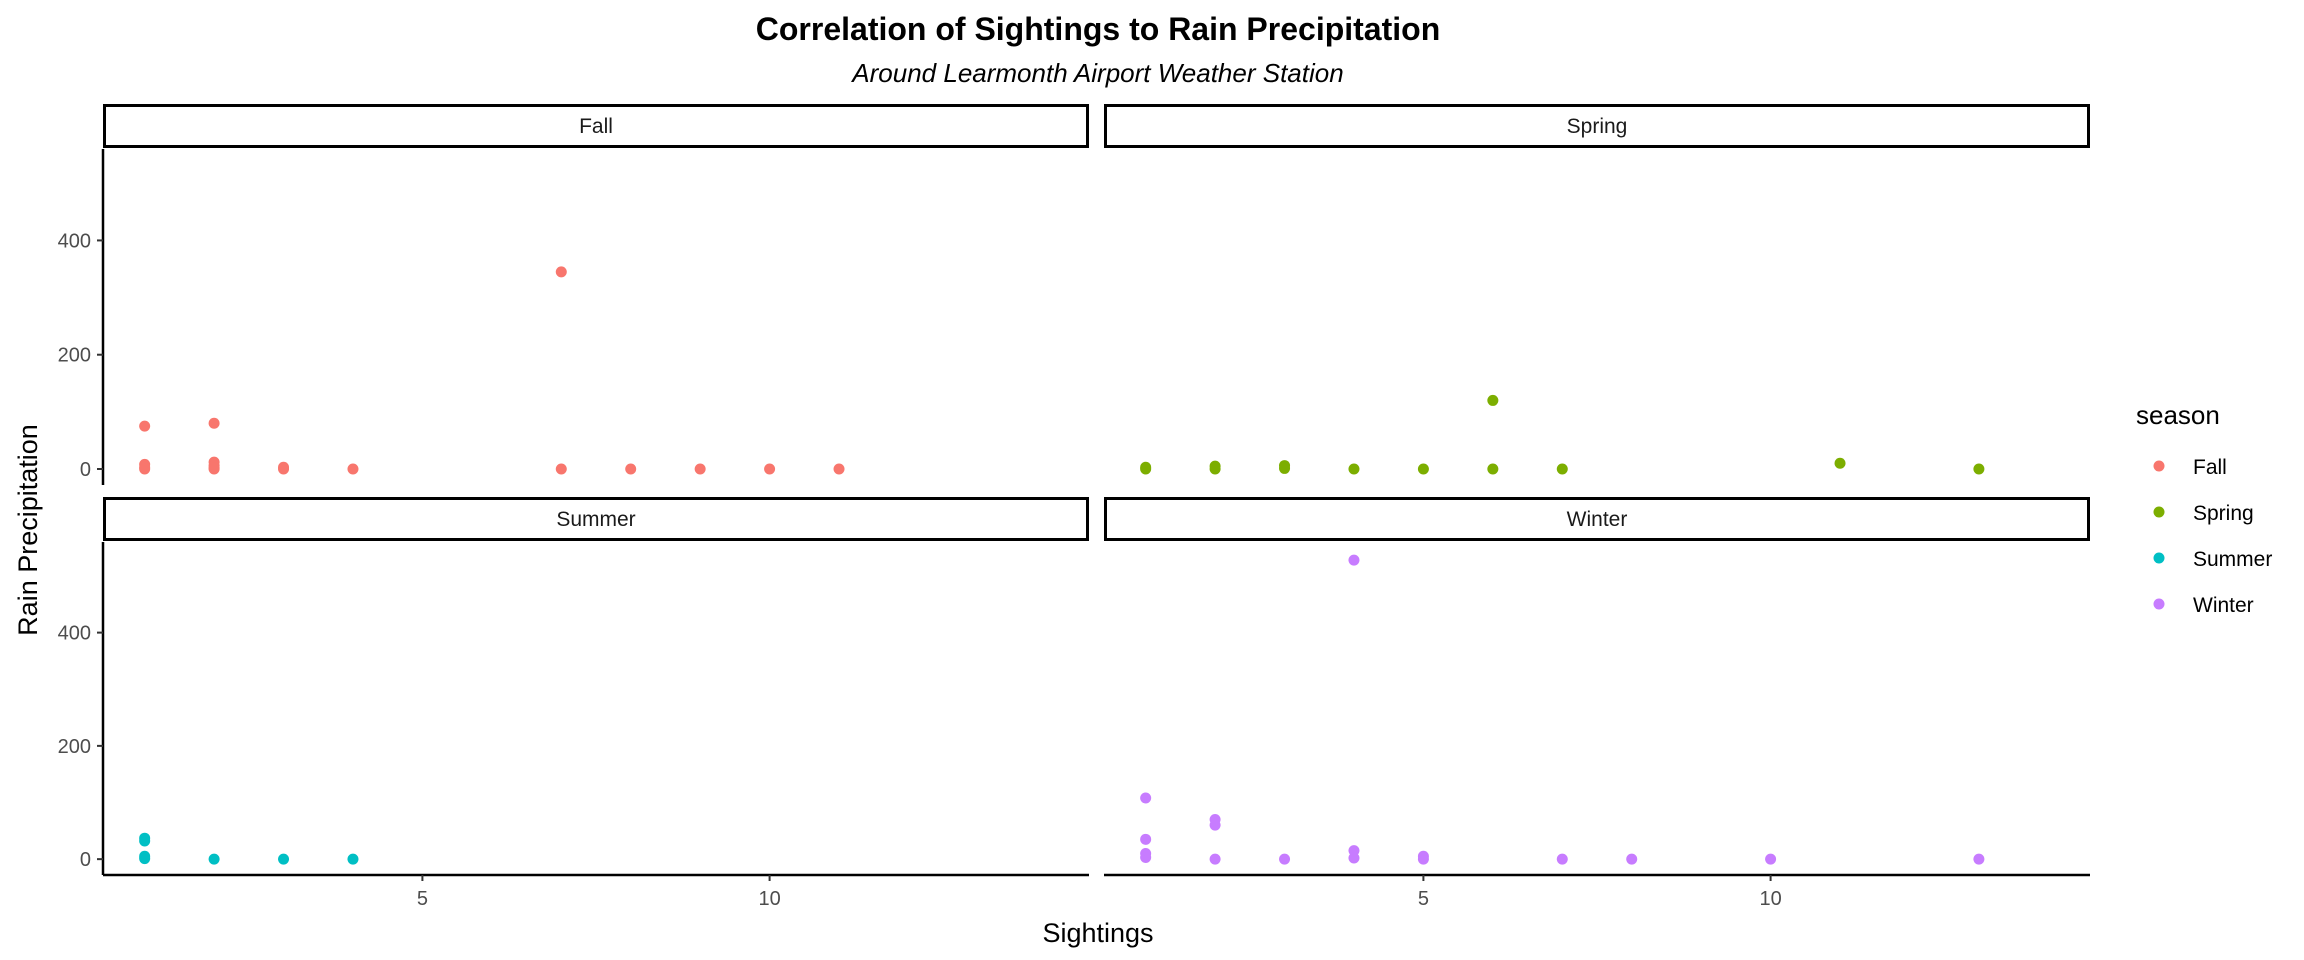 This screenshot has width=2304, height=960. I want to click on legend-item-winter: Winter, so click(2203, 605).